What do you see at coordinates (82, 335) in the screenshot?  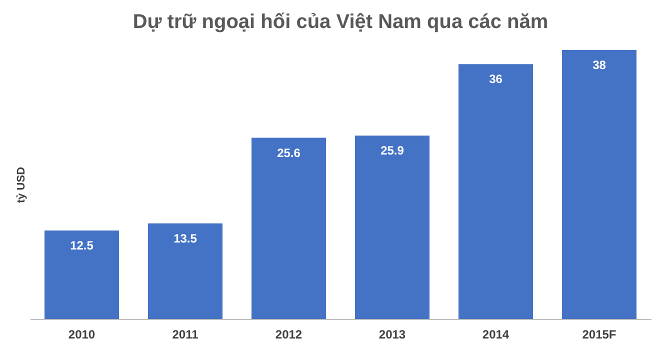 I see `x-tick-label: 2010` at bounding box center [82, 335].